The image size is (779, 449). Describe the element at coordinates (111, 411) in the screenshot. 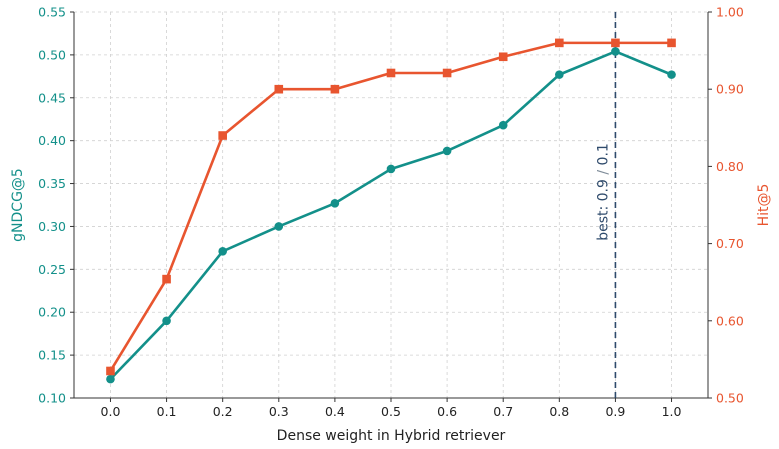

I see `x-tick-label: 0.0` at that location.